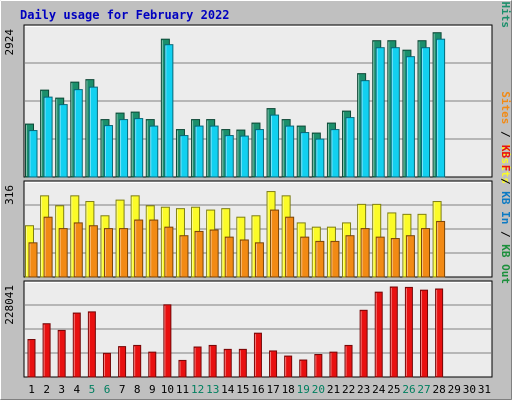  I want to click on x-tick-label: 25, so click(393, 389).